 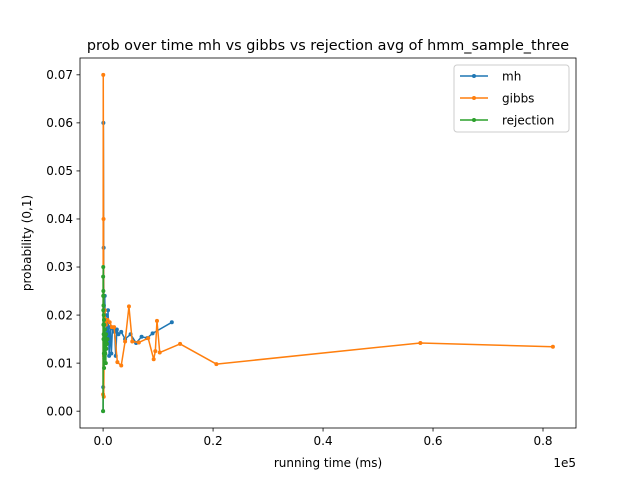 I want to click on legend-items: mh gibbs rejection, so click(x=507, y=98).